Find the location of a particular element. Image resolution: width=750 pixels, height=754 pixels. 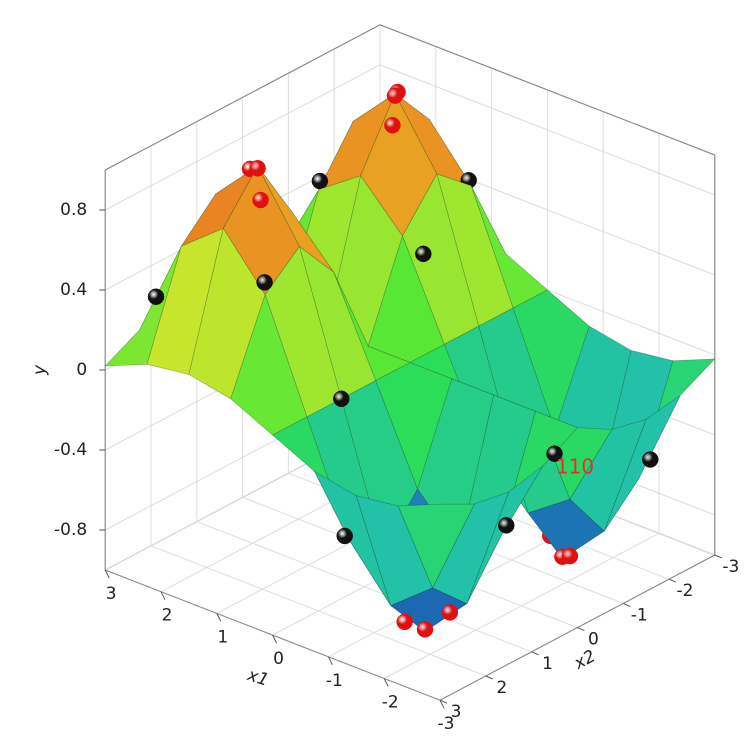

y-tick-label: 0.4 is located at coordinates (73, 290).